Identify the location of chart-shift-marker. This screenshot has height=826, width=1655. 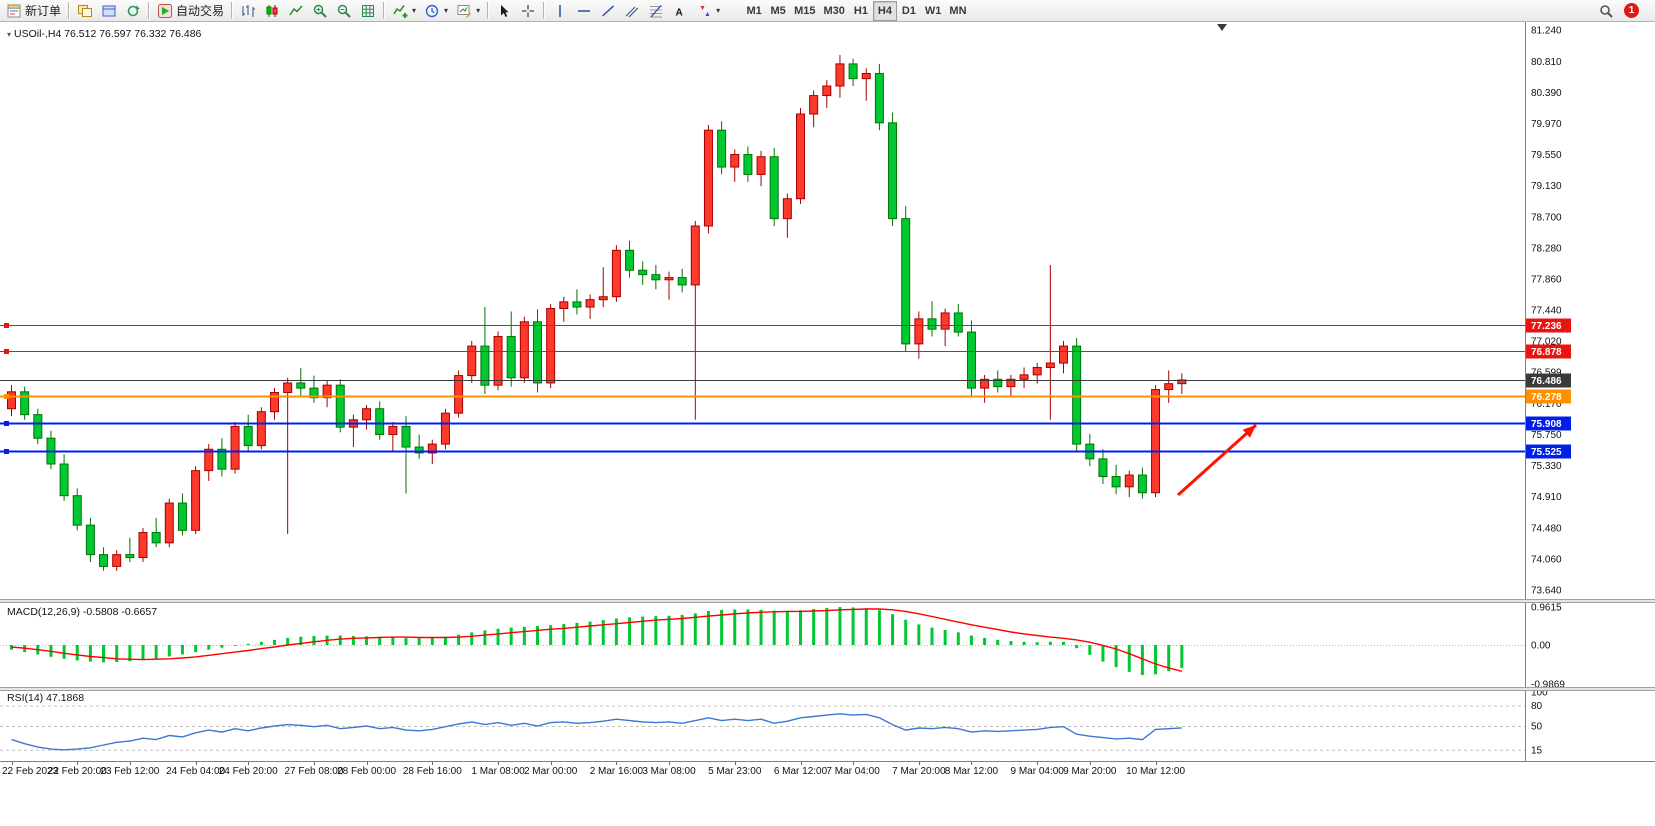
(1222, 27).